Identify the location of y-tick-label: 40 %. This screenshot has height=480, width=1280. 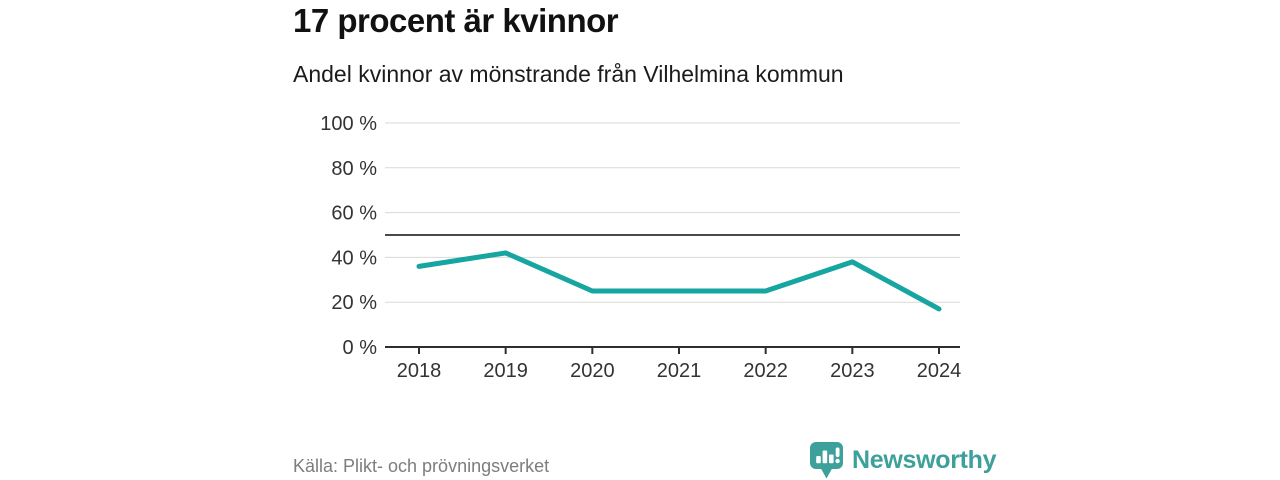
(354, 258).